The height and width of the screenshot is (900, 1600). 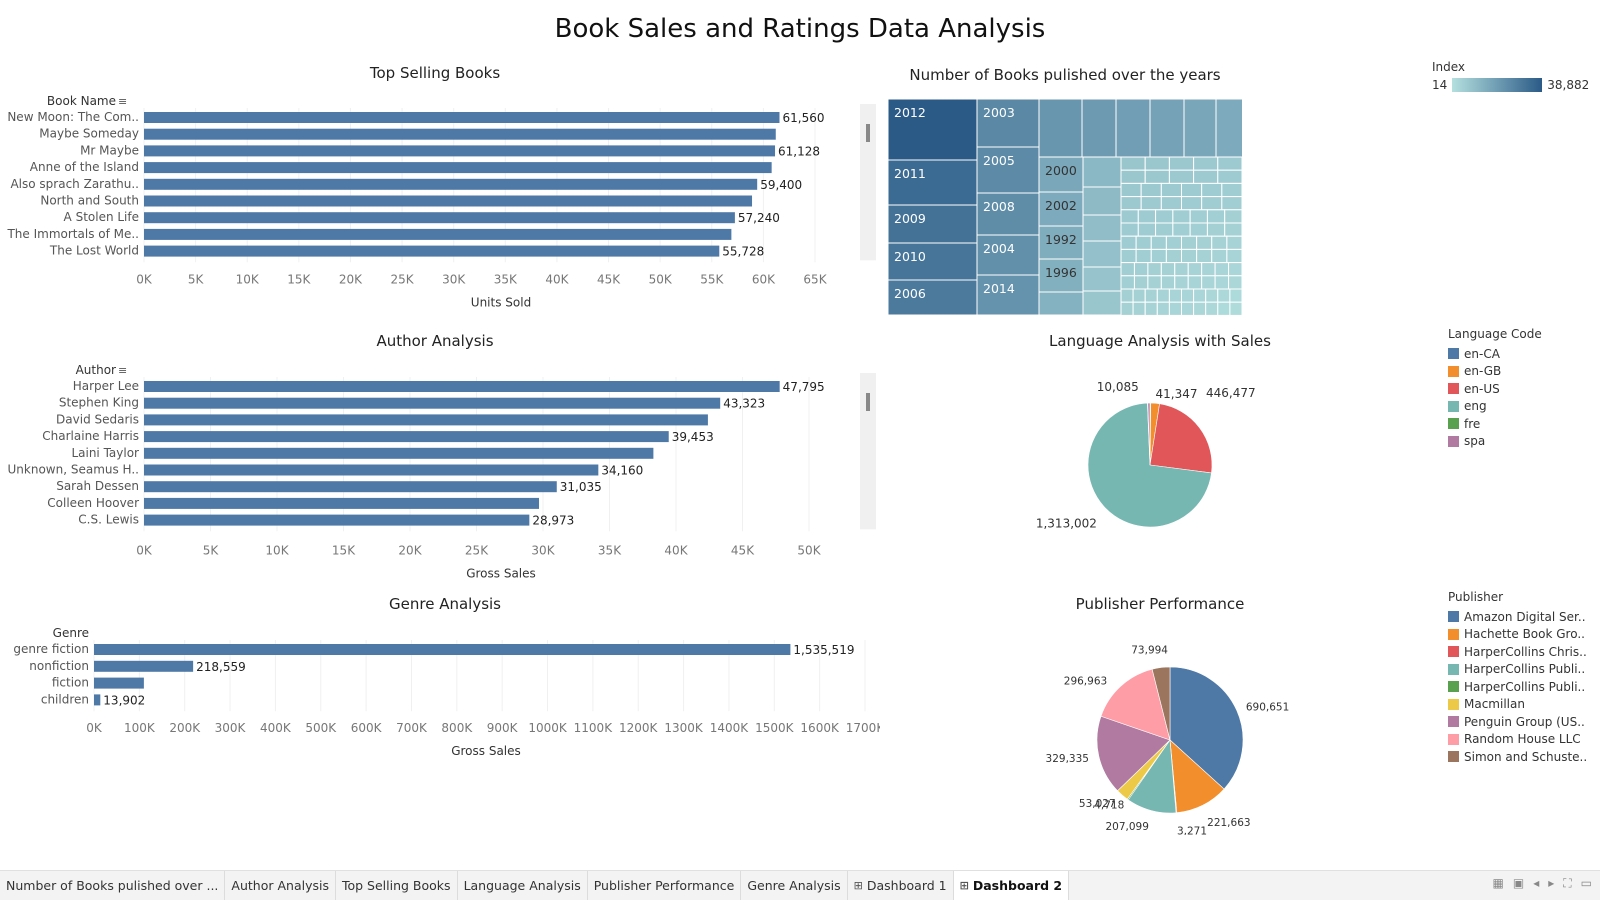 What do you see at coordinates (122, 101) in the screenshot?
I see `sort-icon: ≡` at bounding box center [122, 101].